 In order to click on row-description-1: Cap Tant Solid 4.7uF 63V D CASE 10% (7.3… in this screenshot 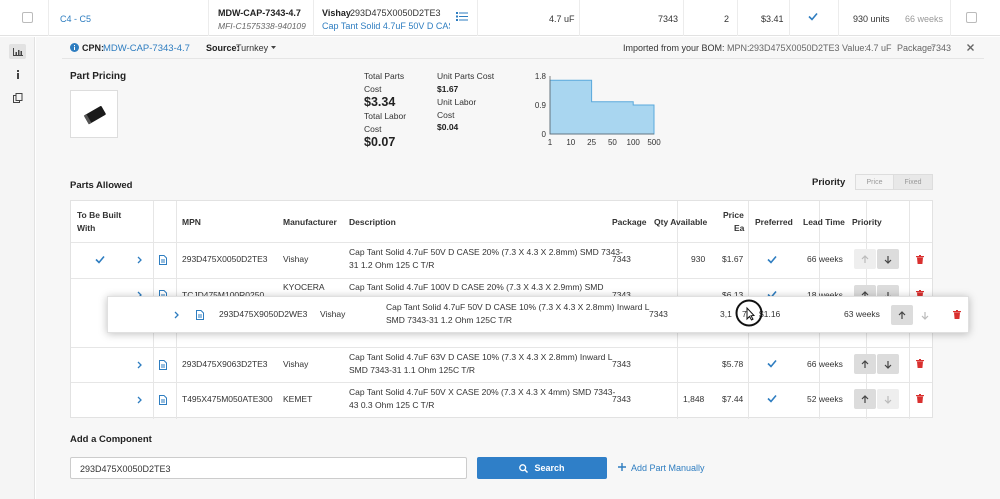, I will do `click(481, 357)`.